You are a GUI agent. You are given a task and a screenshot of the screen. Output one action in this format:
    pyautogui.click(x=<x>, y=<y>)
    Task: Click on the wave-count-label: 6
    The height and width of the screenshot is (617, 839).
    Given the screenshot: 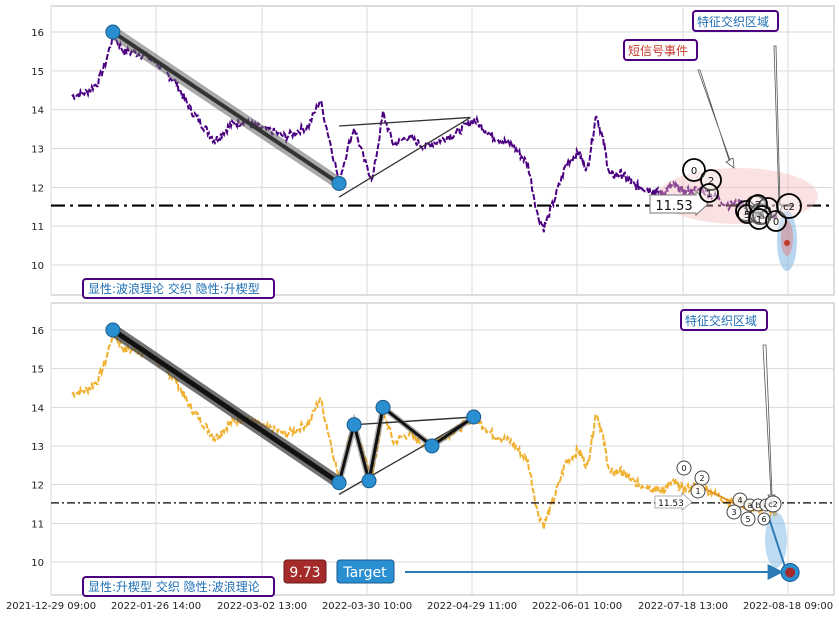 What is the action you would take?
    pyautogui.click(x=763, y=519)
    